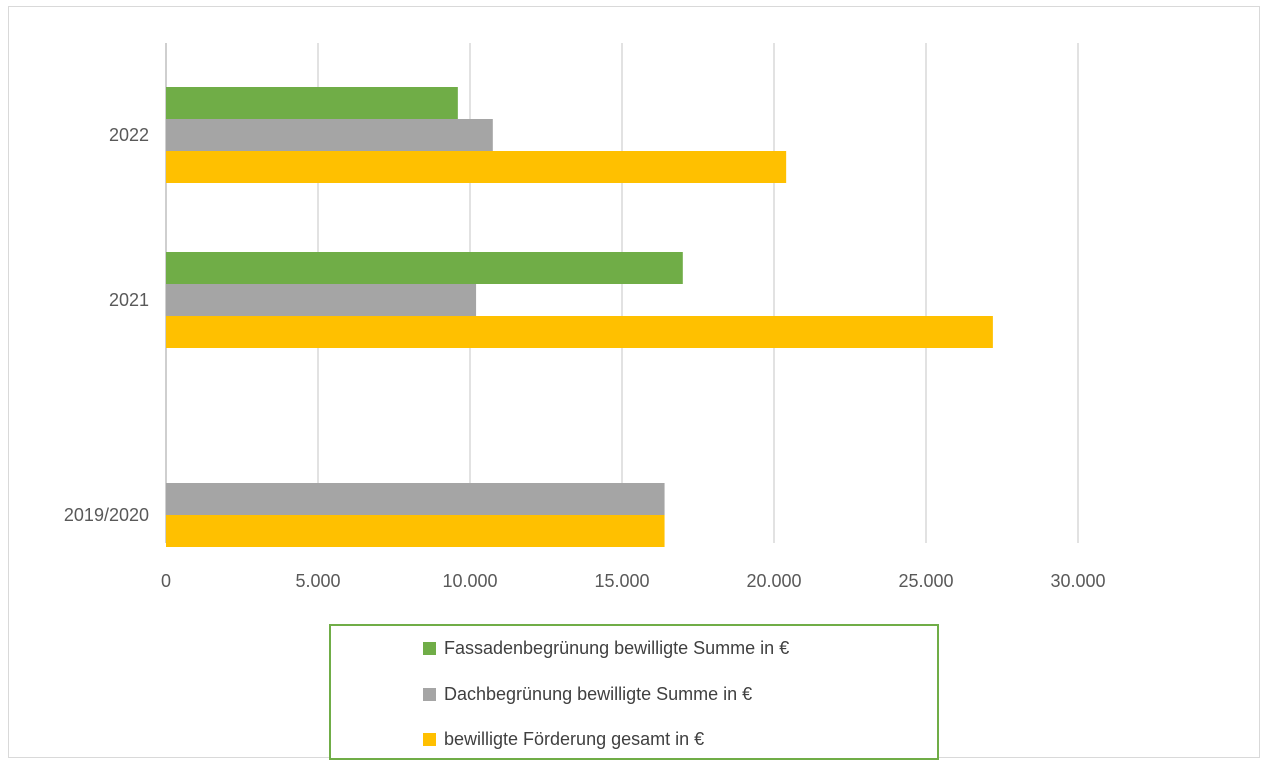  What do you see at coordinates (429, 648) in the screenshot?
I see `legend-swatch-fassade` at bounding box center [429, 648].